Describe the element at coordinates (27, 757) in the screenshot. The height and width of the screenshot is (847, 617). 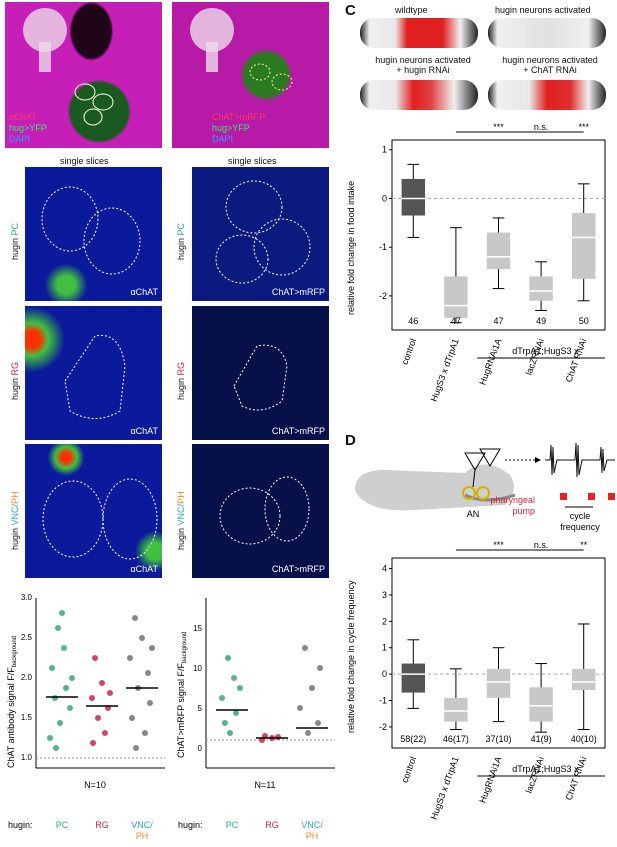
I see `svg-text: 1.0` at that location.